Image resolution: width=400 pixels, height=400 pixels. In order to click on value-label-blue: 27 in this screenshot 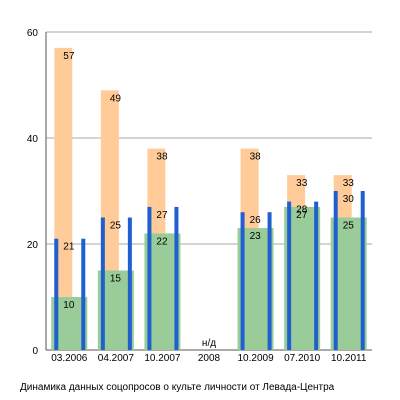, I will do `click(162, 215)`.